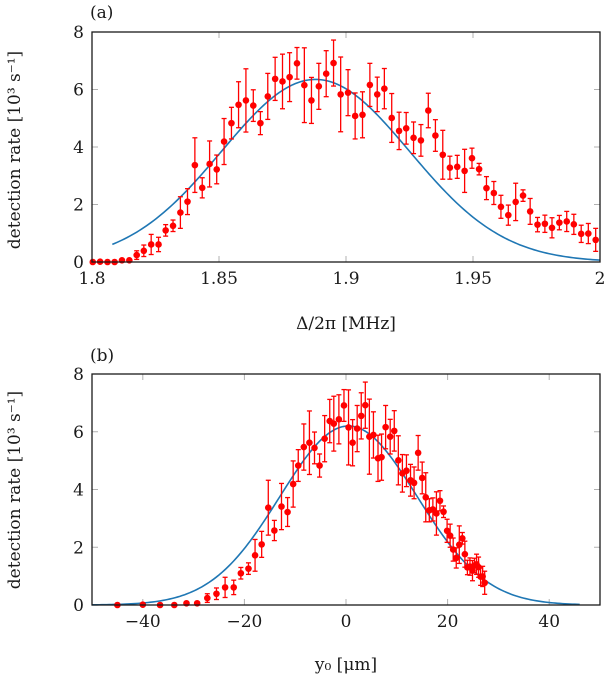 This screenshot has height=677, width=606. Describe the element at coordinates (346, 622) in the screenshot. I see `x-tick-label: 0` at that location.